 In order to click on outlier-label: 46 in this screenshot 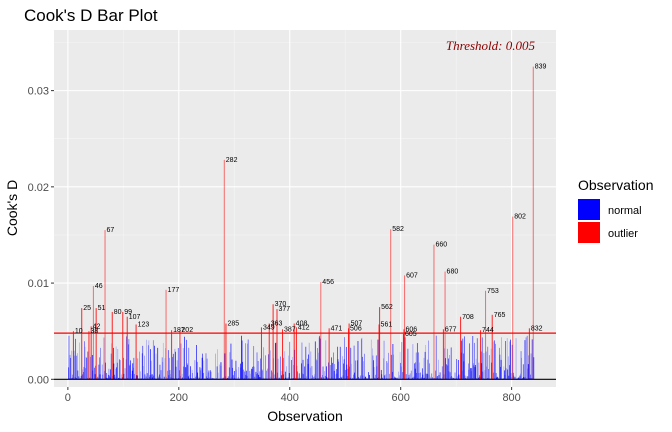, I will do `click(99, 286)`.